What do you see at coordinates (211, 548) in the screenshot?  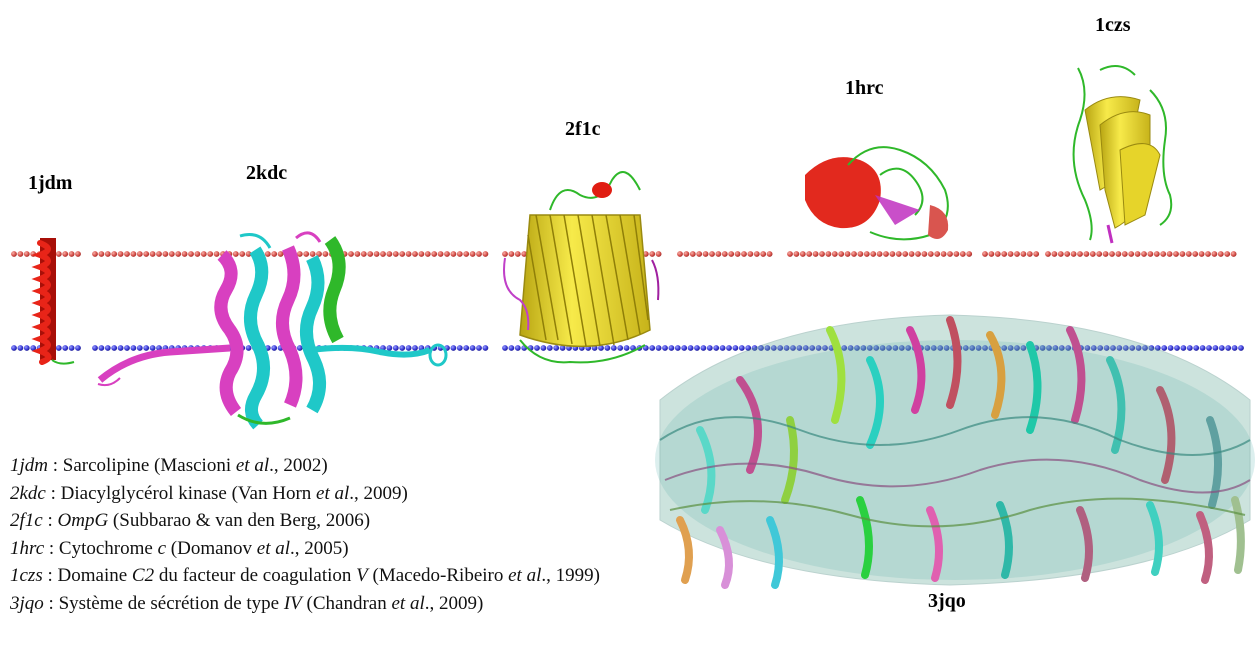 I see `caption-text: (Domanov` at bounding box center [211, 548].